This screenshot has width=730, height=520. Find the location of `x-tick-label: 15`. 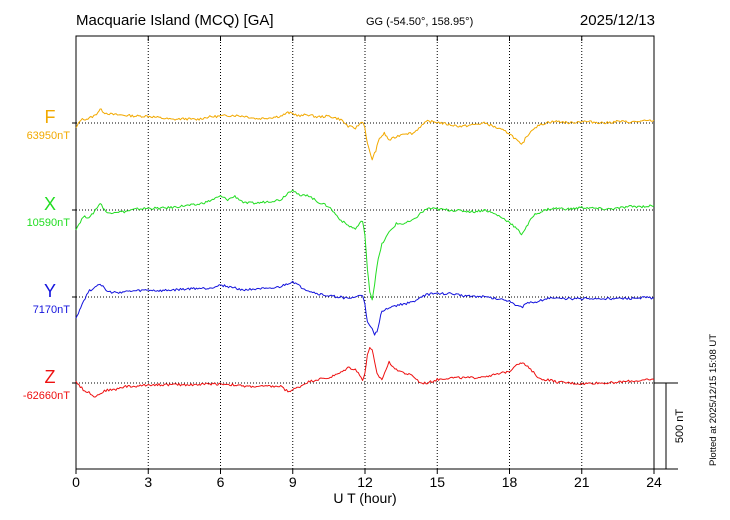

x-tick-label: 15 is located at coordinates (437, 482).